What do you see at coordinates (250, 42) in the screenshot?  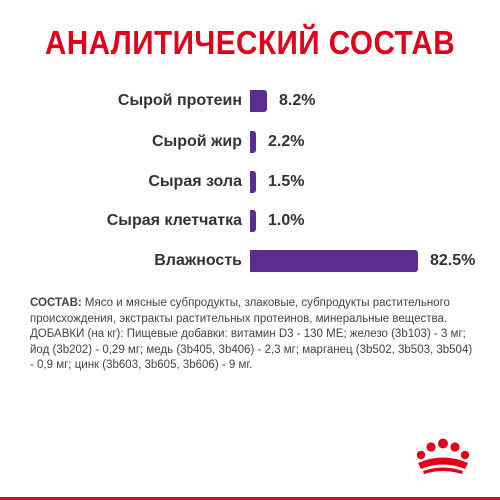 I see `page-title: АНАЛИТИЧЕСКИЙ СОСТАВ` at bounding box center [250, 42].